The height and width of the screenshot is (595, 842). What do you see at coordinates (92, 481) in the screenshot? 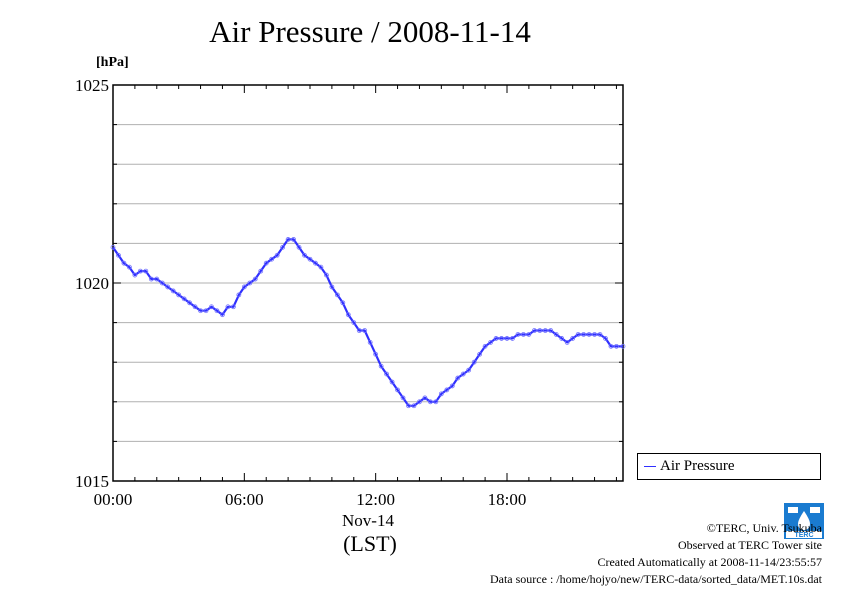
I see `y-tick-label: 1015` at bounding box center [92, 481].